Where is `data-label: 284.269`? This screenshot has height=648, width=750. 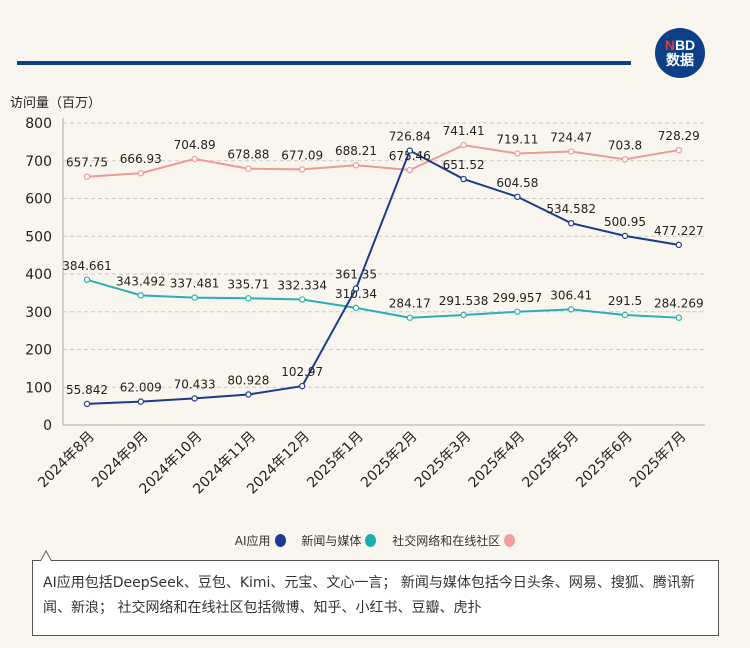
data-label: 284.269 is located at coordinates (679, 304).